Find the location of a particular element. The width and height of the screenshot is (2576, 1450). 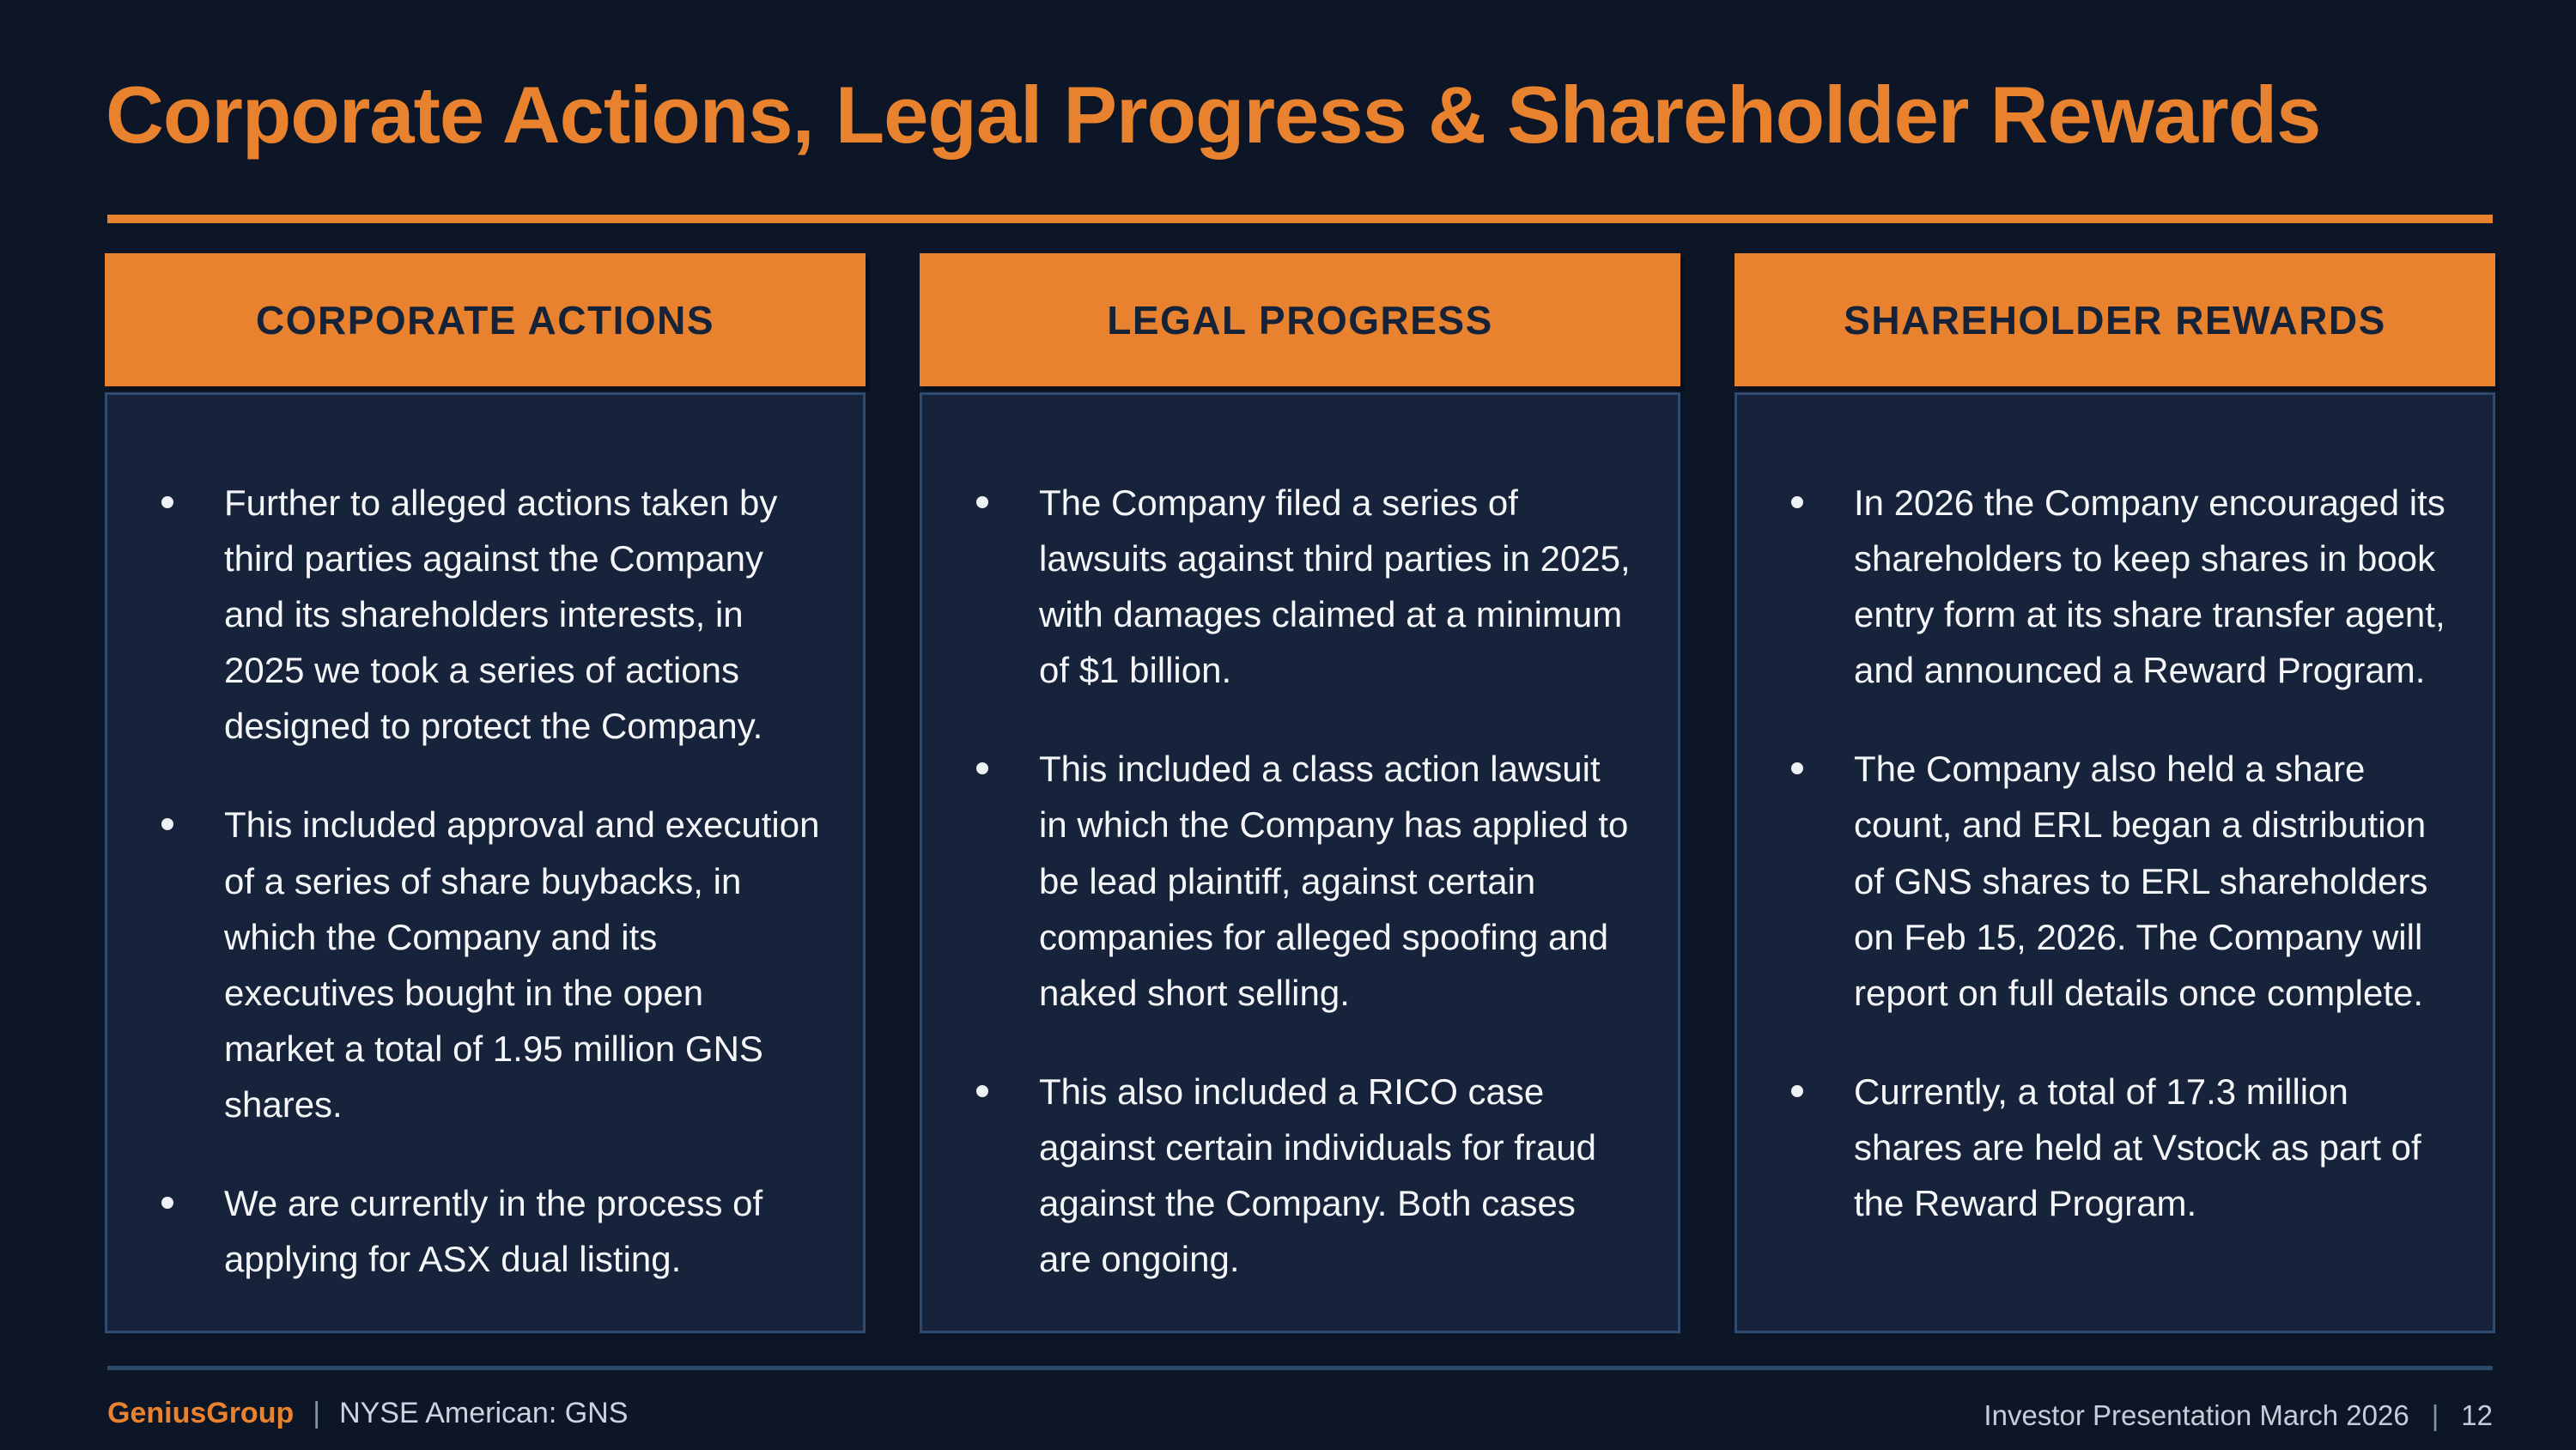

footer-right: Investor Presentation March 2026 | 12 is located at coordinates (2238, 1415).